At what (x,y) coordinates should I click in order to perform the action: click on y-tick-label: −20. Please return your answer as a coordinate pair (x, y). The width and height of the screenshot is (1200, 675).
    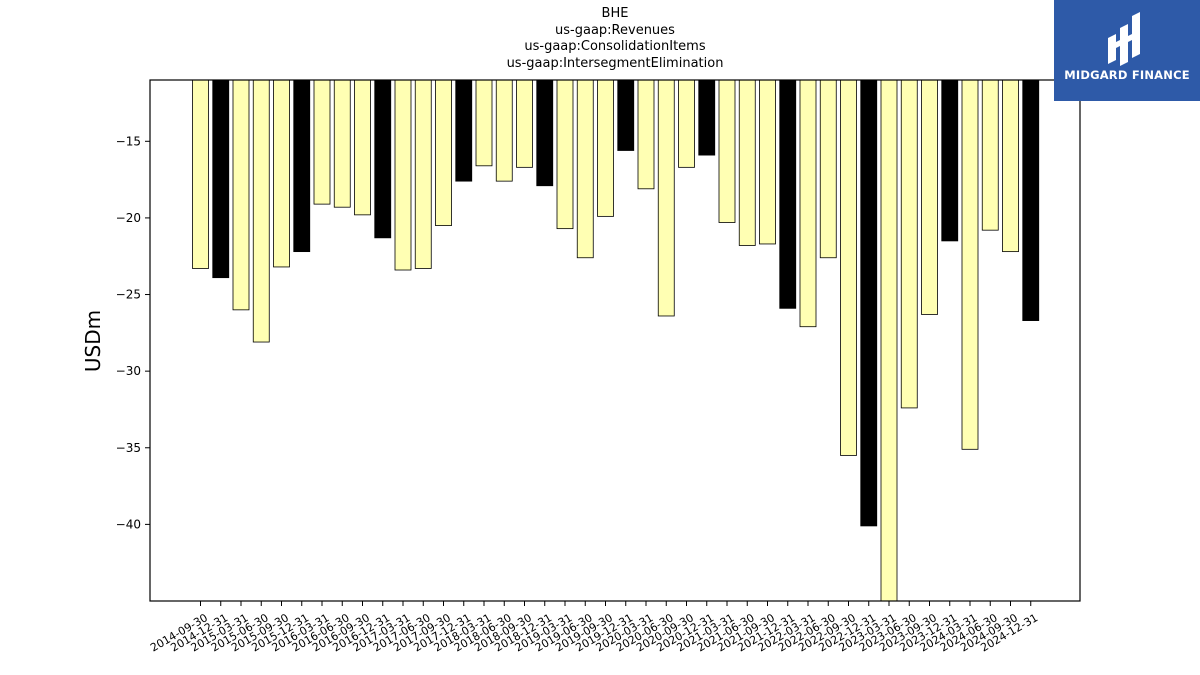
    Looking at the image, I should click on (128, 218).